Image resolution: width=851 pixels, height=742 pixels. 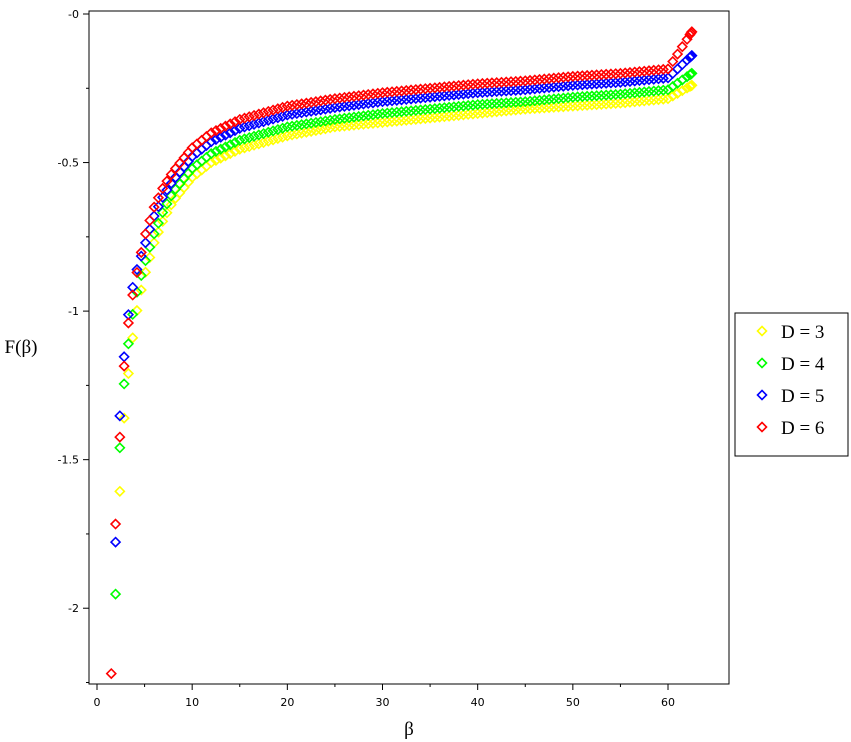 What do you see at coordinates (68, 460) in the screenshot?
I see `y-tick-label: -1.5` at bounding box center [68, 460].